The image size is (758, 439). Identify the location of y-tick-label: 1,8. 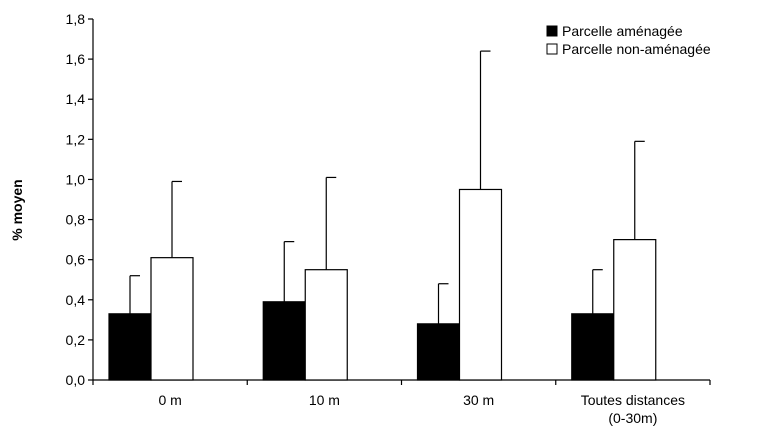
(76, 19).